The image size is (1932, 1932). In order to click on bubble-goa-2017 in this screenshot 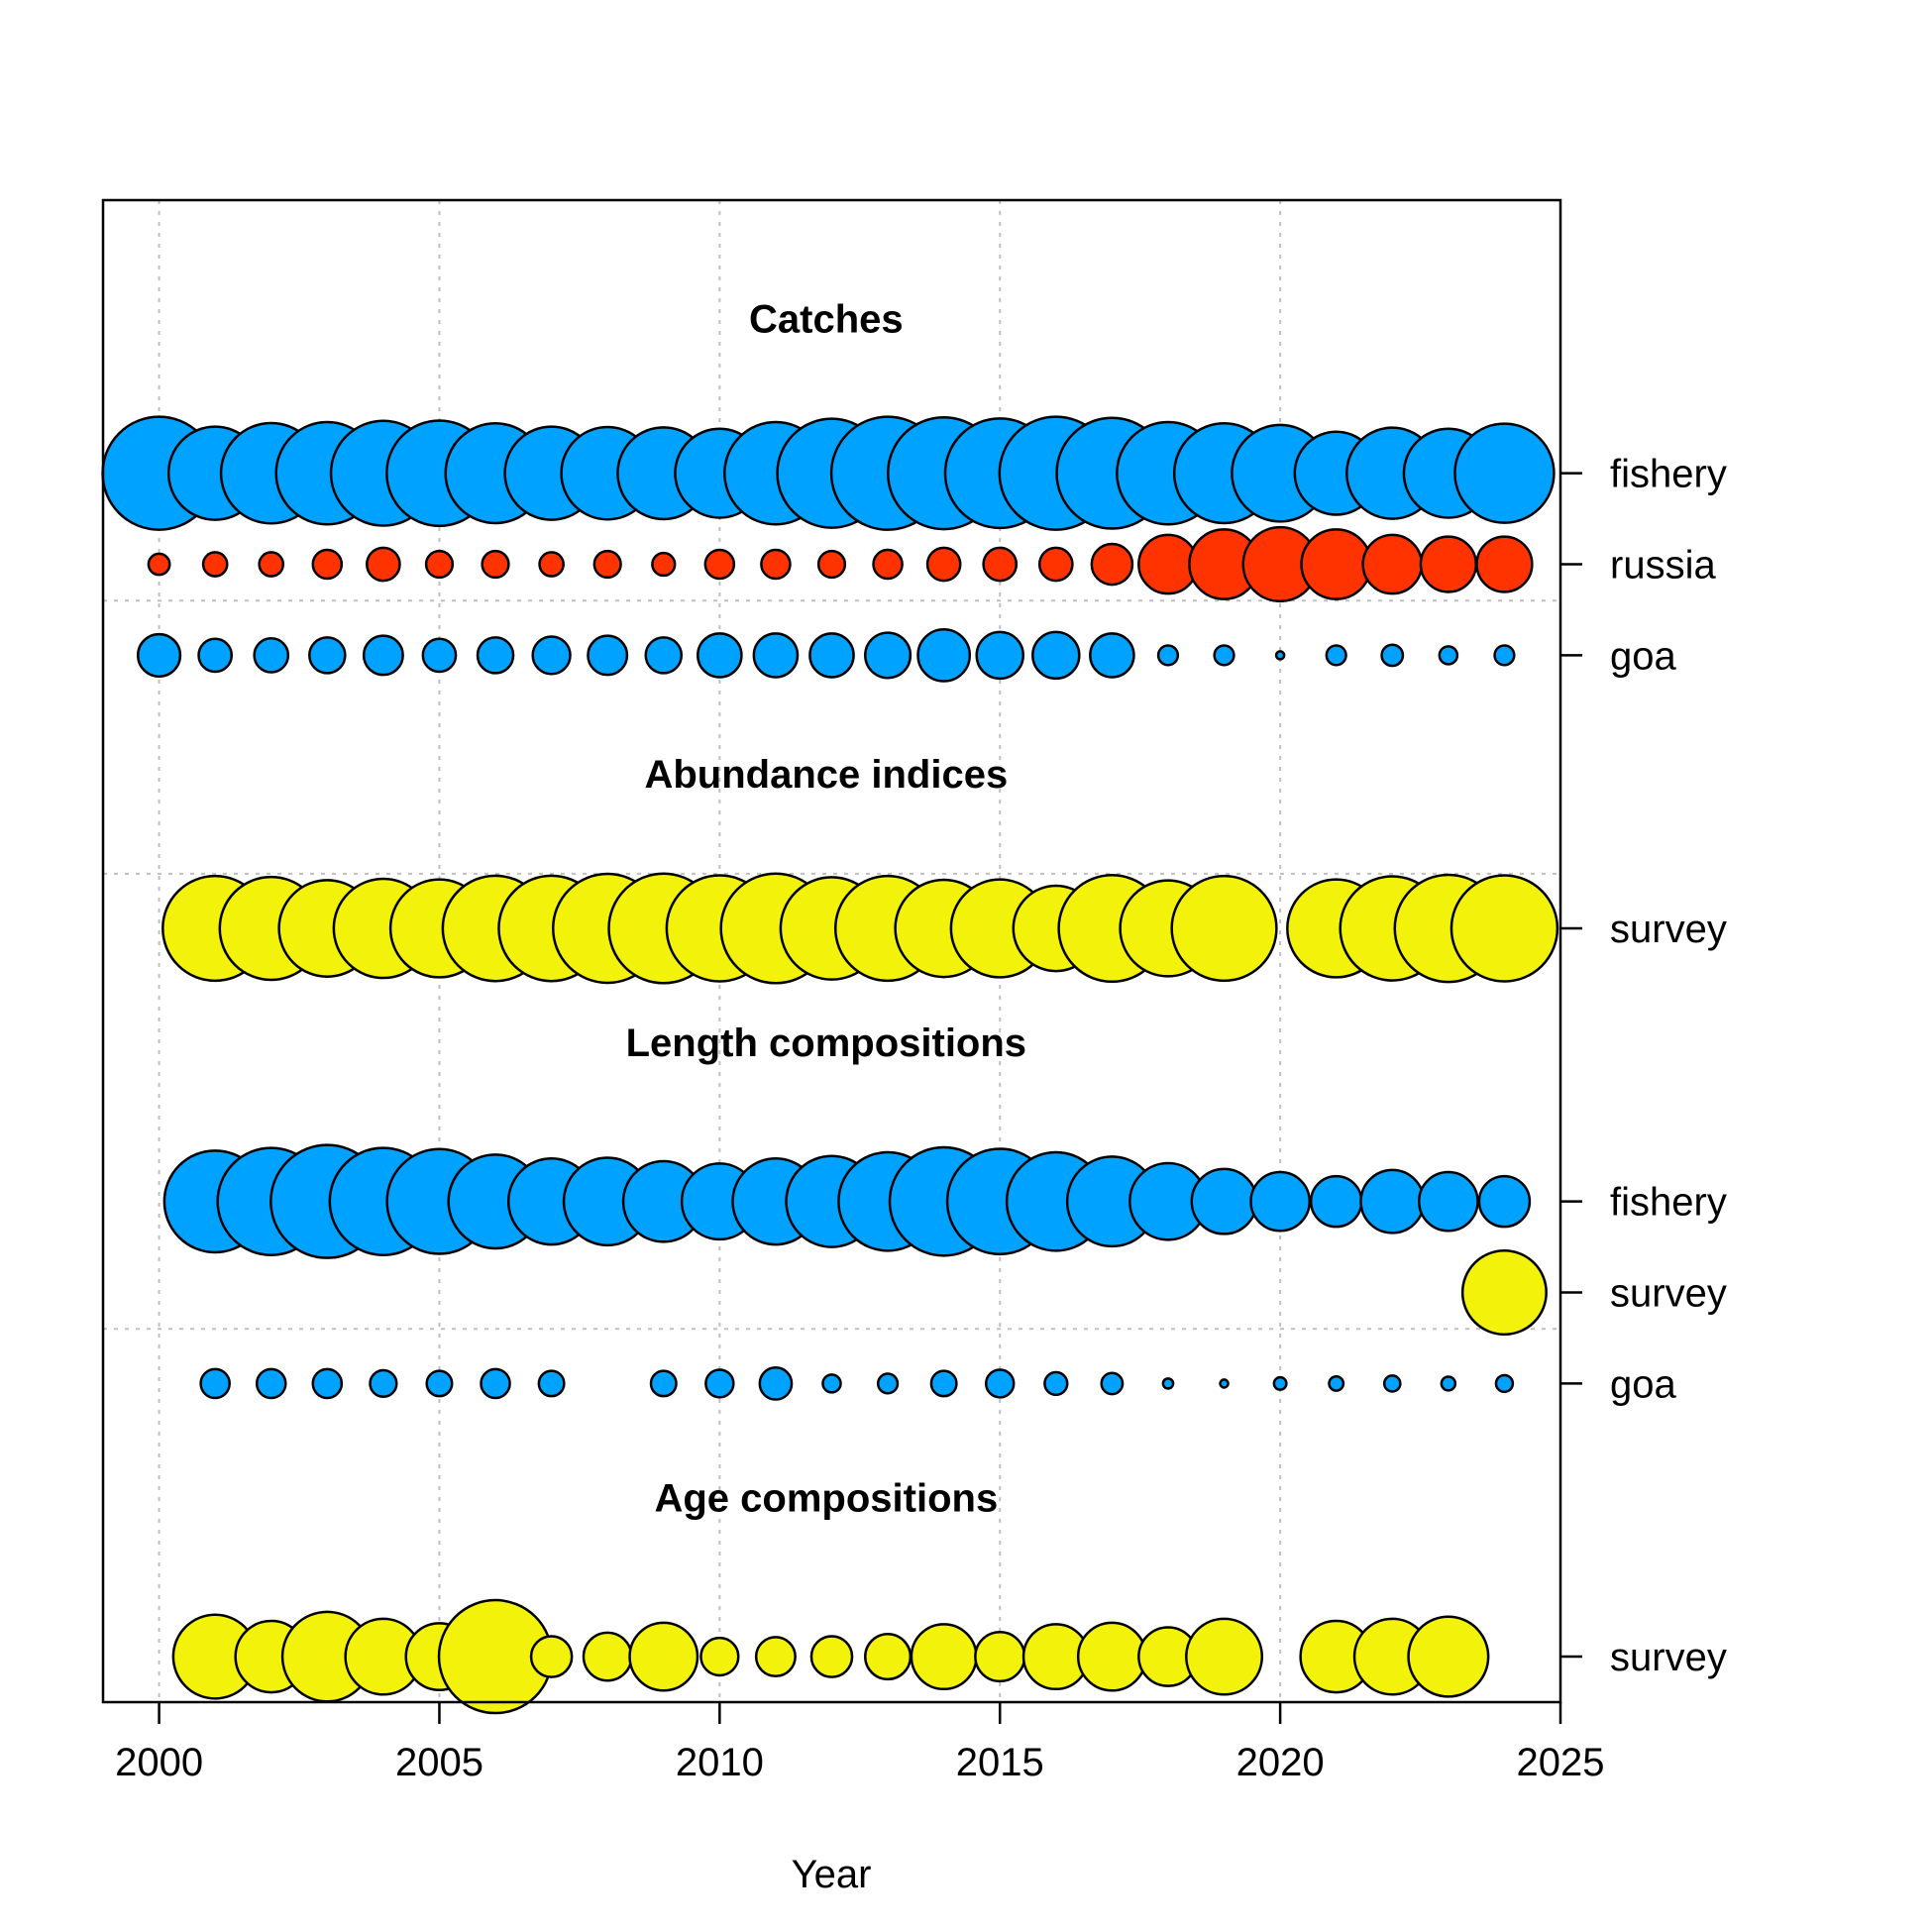, I will do `click(1112, 1383)`.